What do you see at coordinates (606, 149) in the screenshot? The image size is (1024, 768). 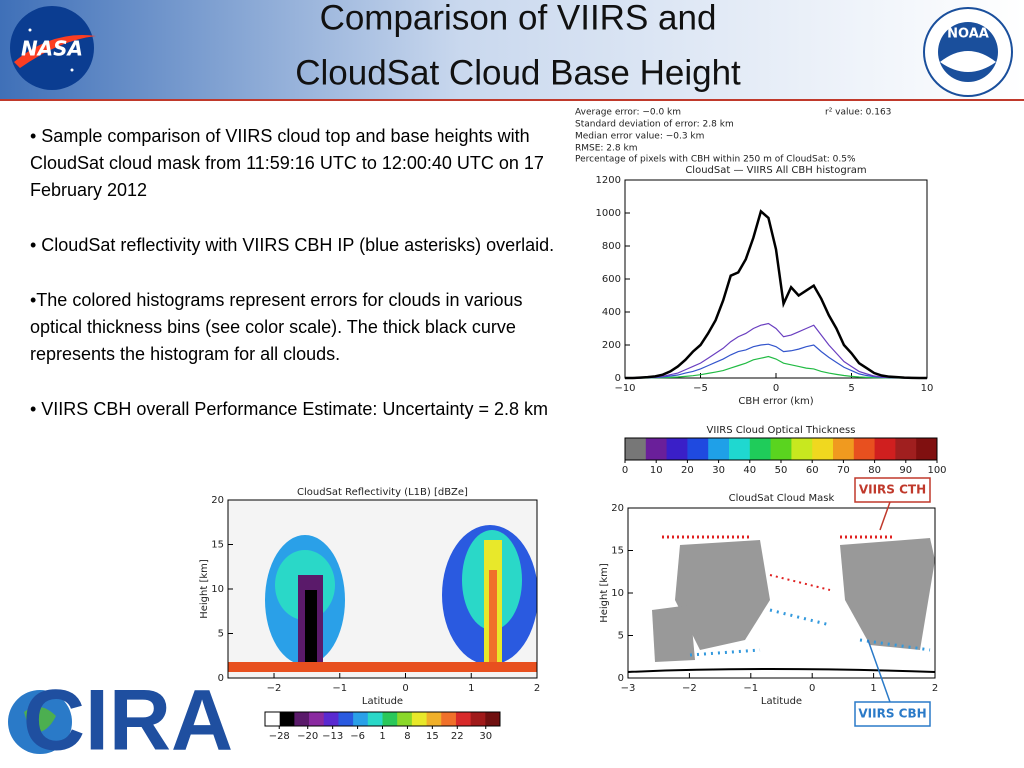 I see `stat-annotation: RMSE: 2.8 km` at bounding box center [606, 149].